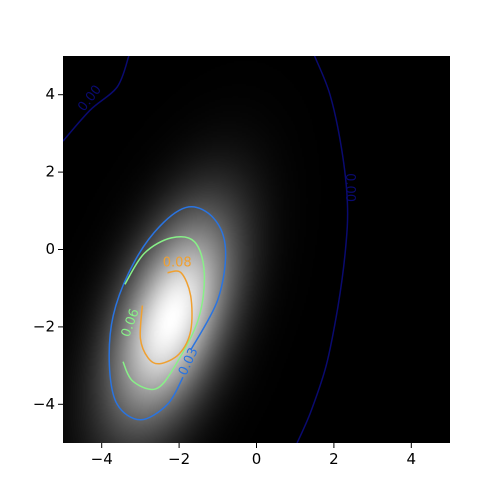 Image resolution: width=500 pixels, height=500 pixels. I want to click on x-tick-label: −4, so click(102, 459).